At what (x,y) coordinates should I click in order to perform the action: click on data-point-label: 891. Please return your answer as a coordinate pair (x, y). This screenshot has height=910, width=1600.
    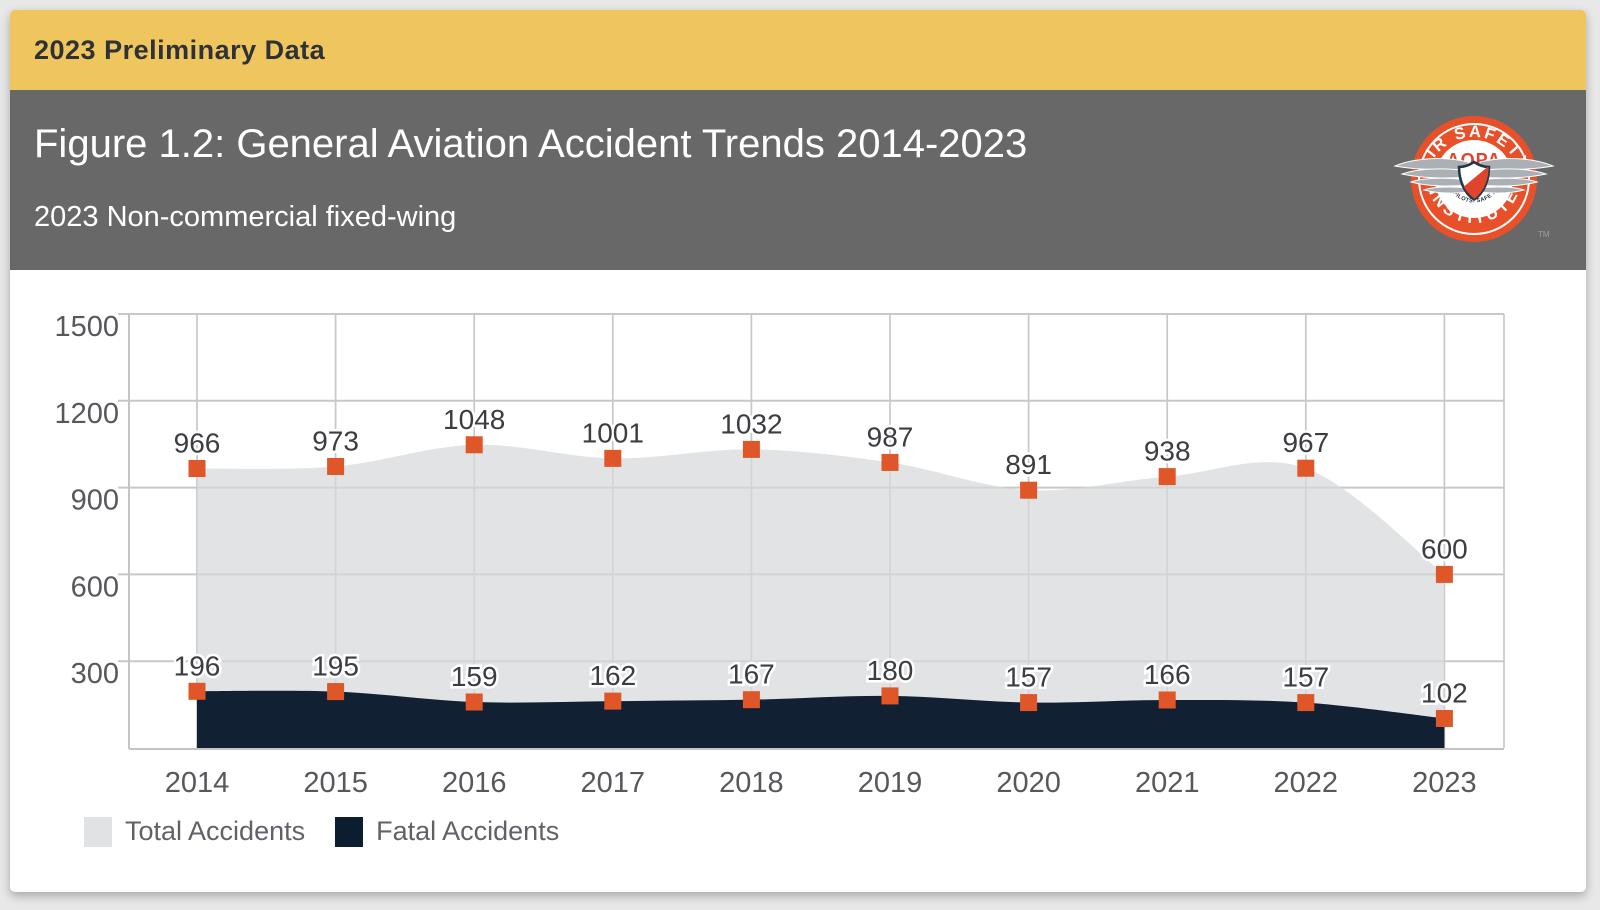
    Looking at the image, I should click on (1028, 464).